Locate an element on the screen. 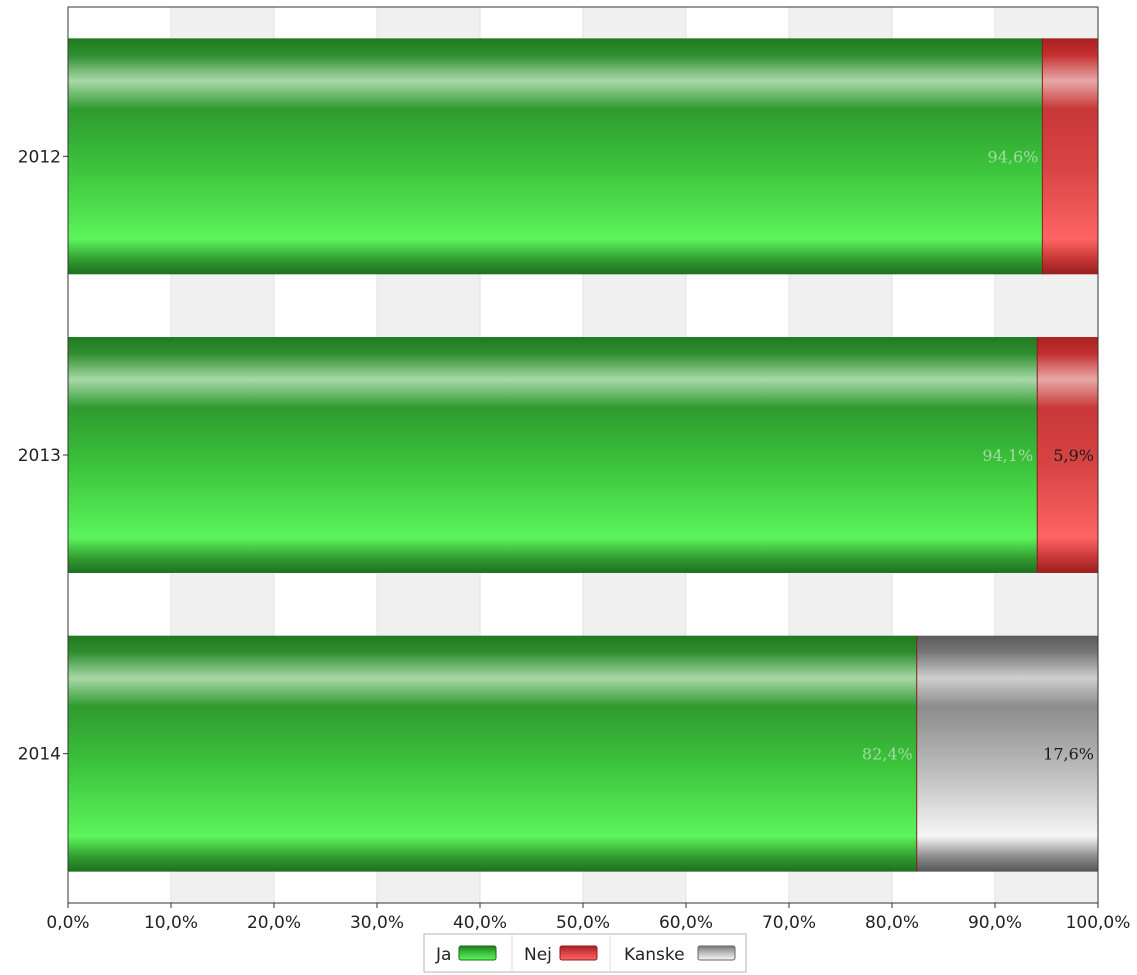 The height and width of the screenshot is (975, 1137). x-tick-label: 0,0% is located at coordinates (67, 923).